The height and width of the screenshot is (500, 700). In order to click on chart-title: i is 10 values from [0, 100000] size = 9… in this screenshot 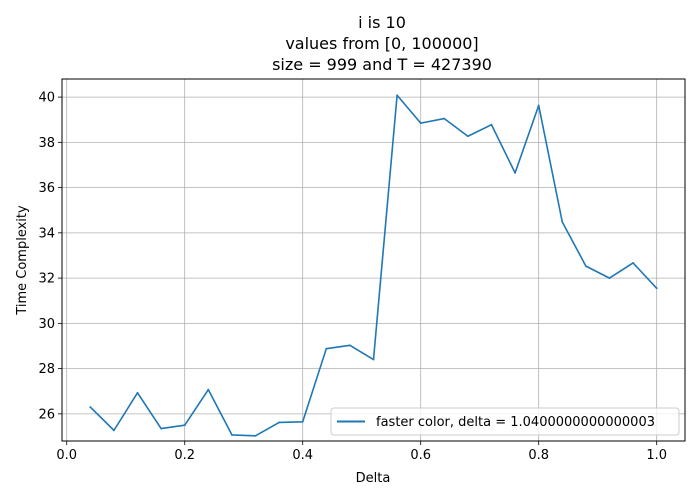, I will do `click(382, 43)`.